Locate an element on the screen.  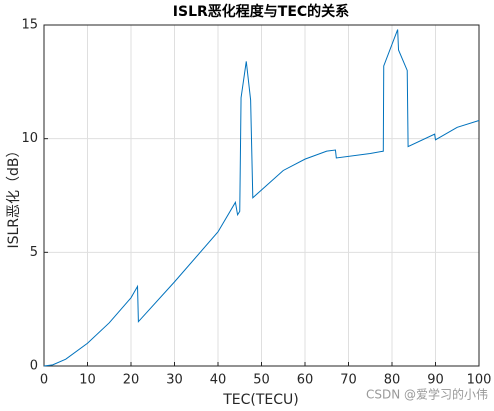
x-tick-label: 0 is located at coordinates (44, 380).